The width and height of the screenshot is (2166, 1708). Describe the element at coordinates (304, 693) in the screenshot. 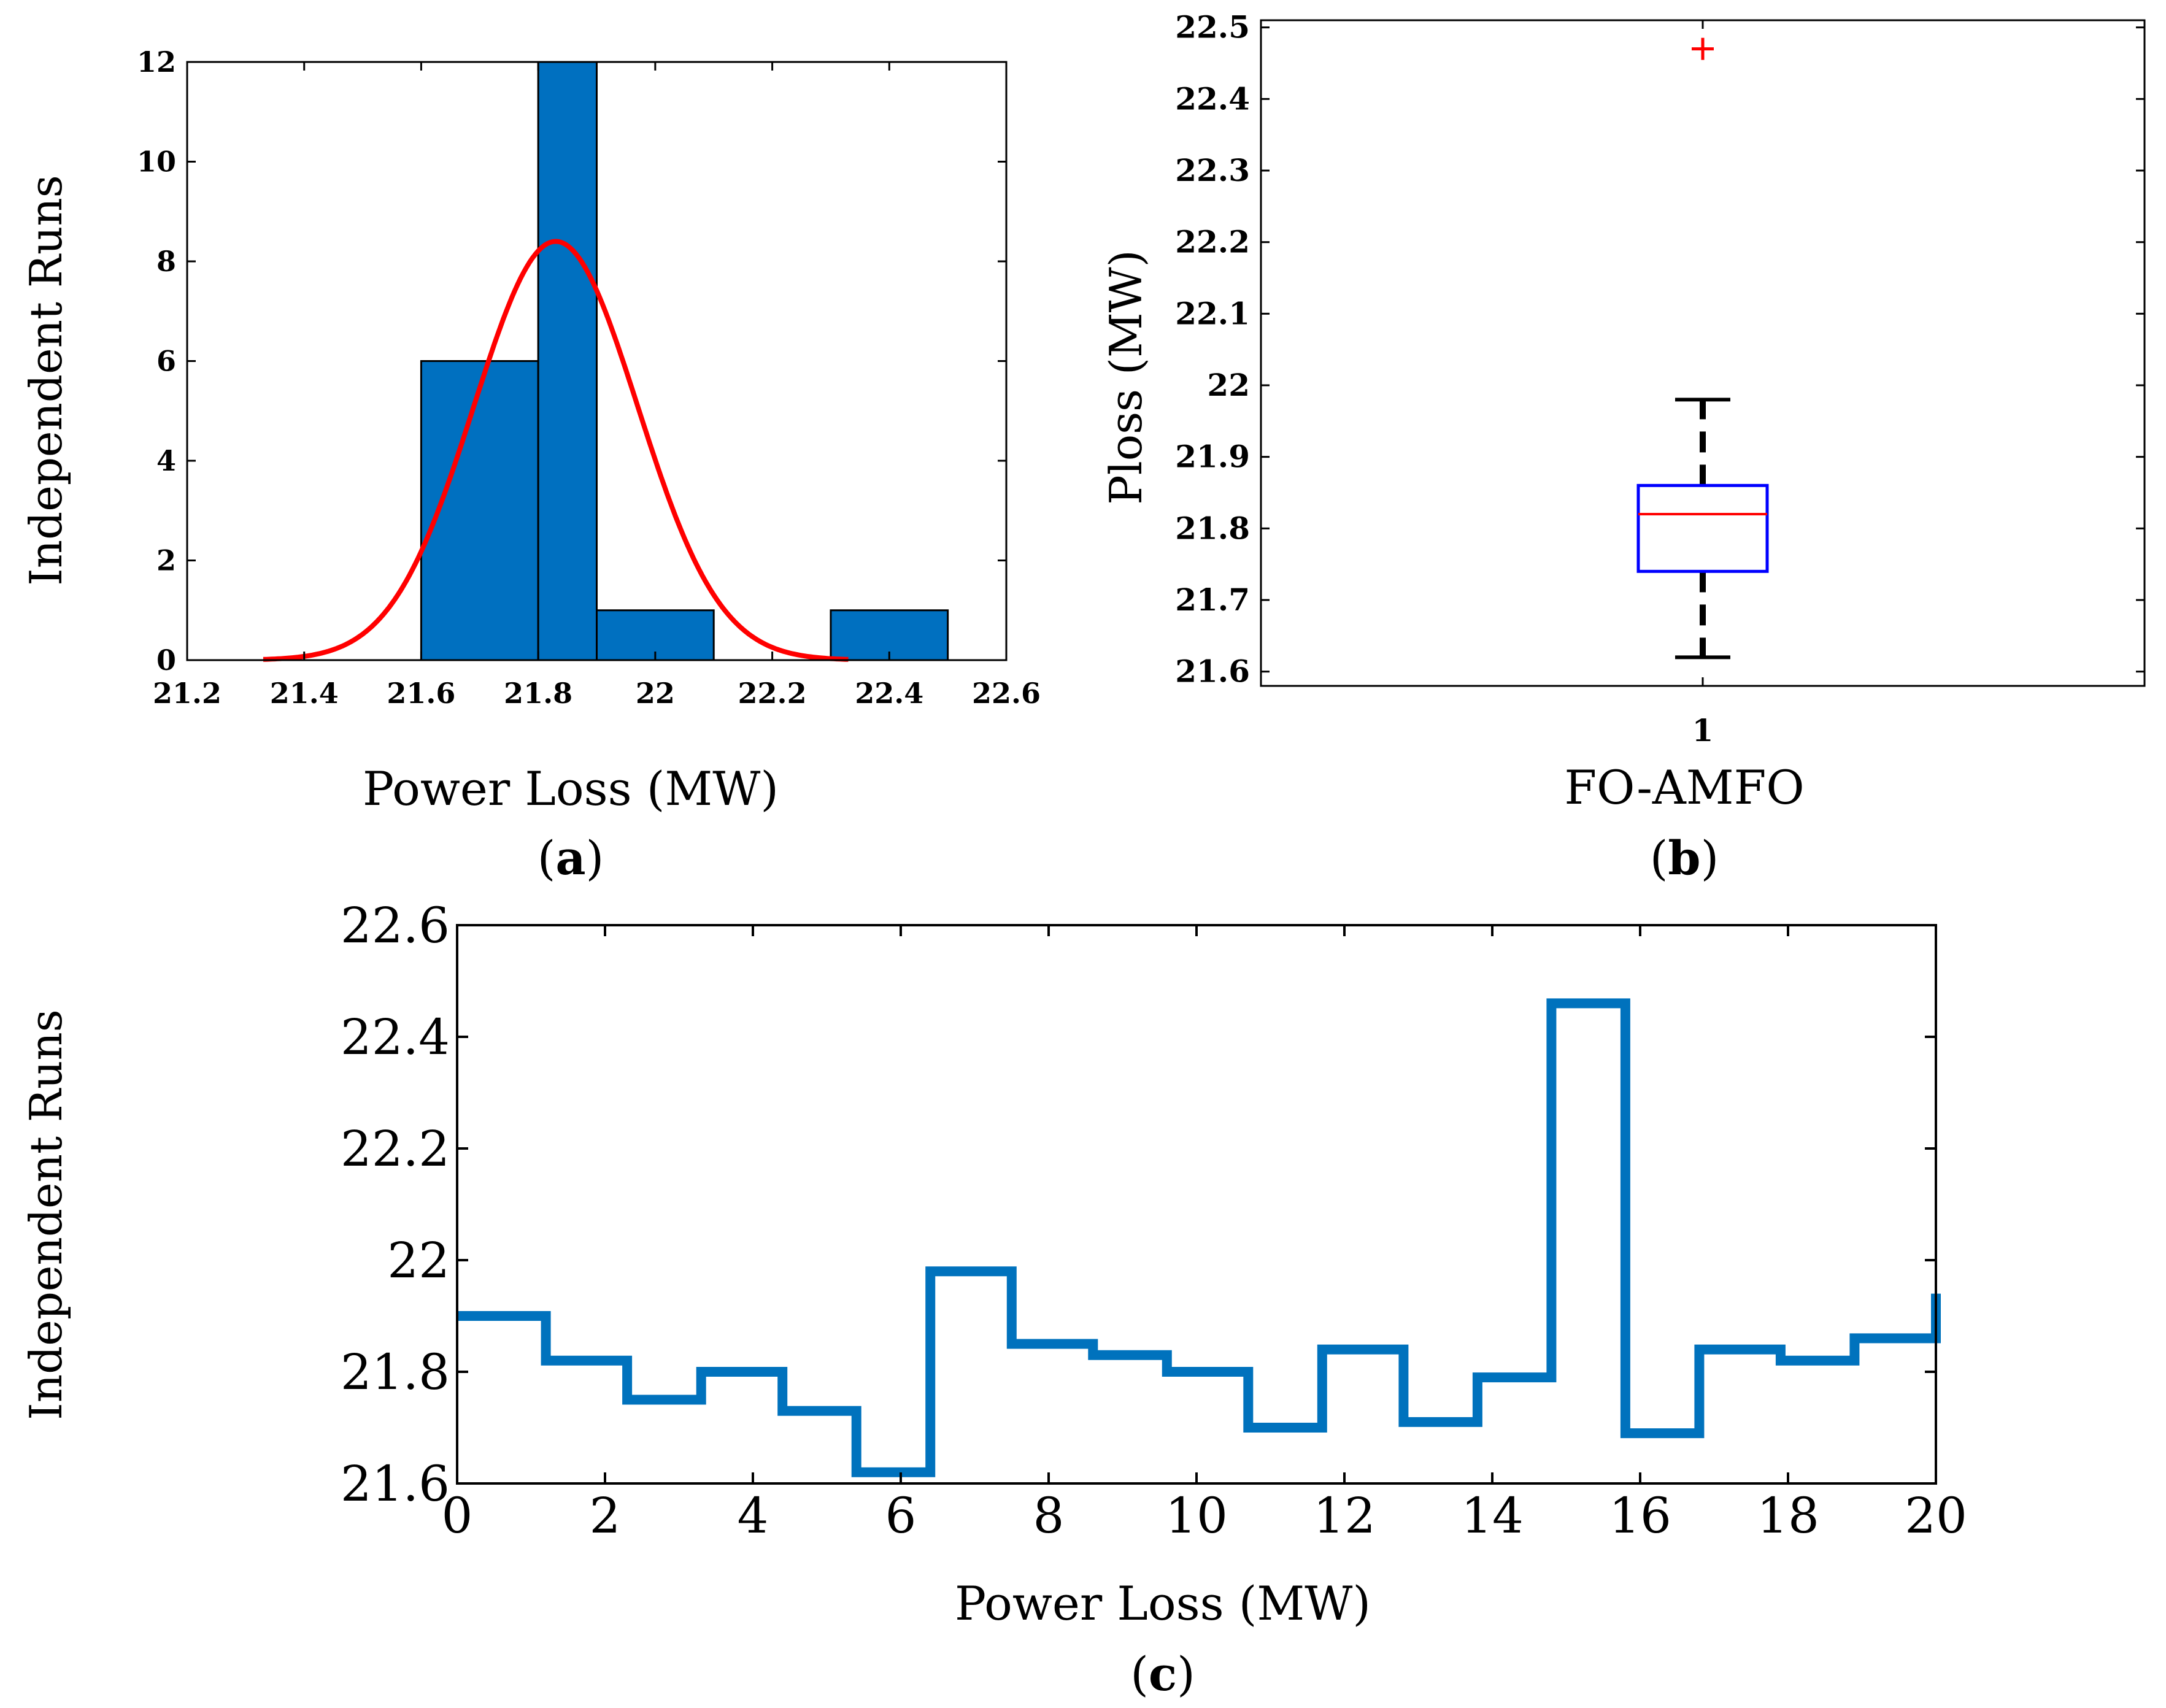

I see `x-tick-label: 21.4` at that location.